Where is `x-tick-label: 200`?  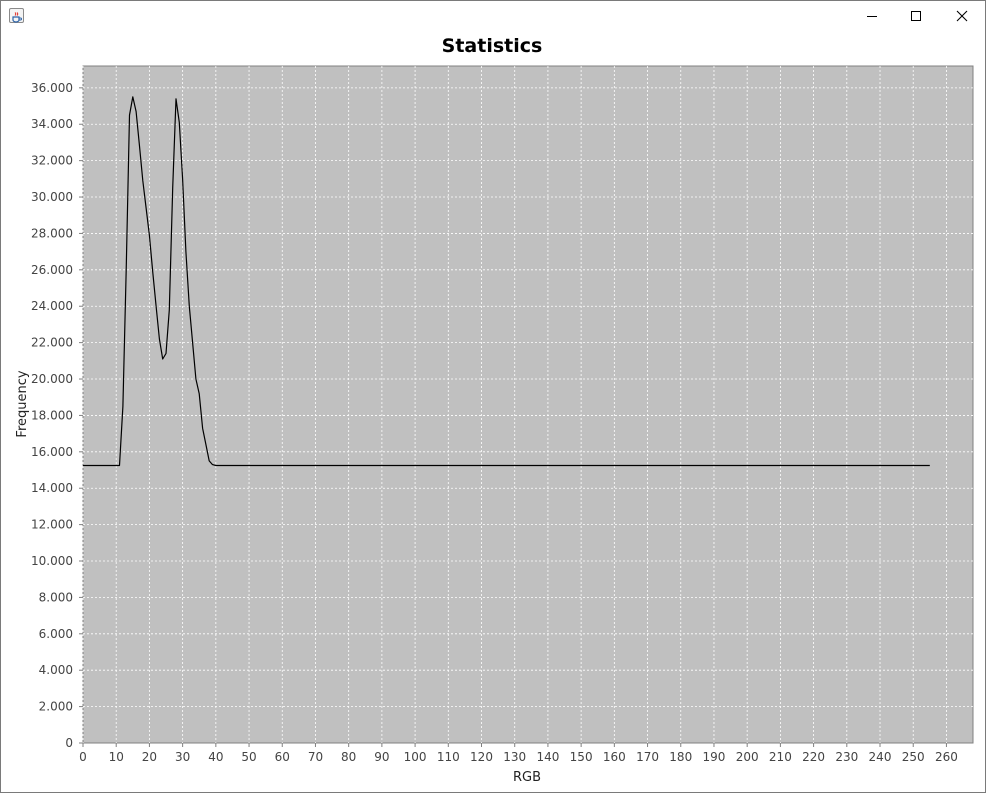 x-tick-label: 200 is located at coordinates (747, 757).